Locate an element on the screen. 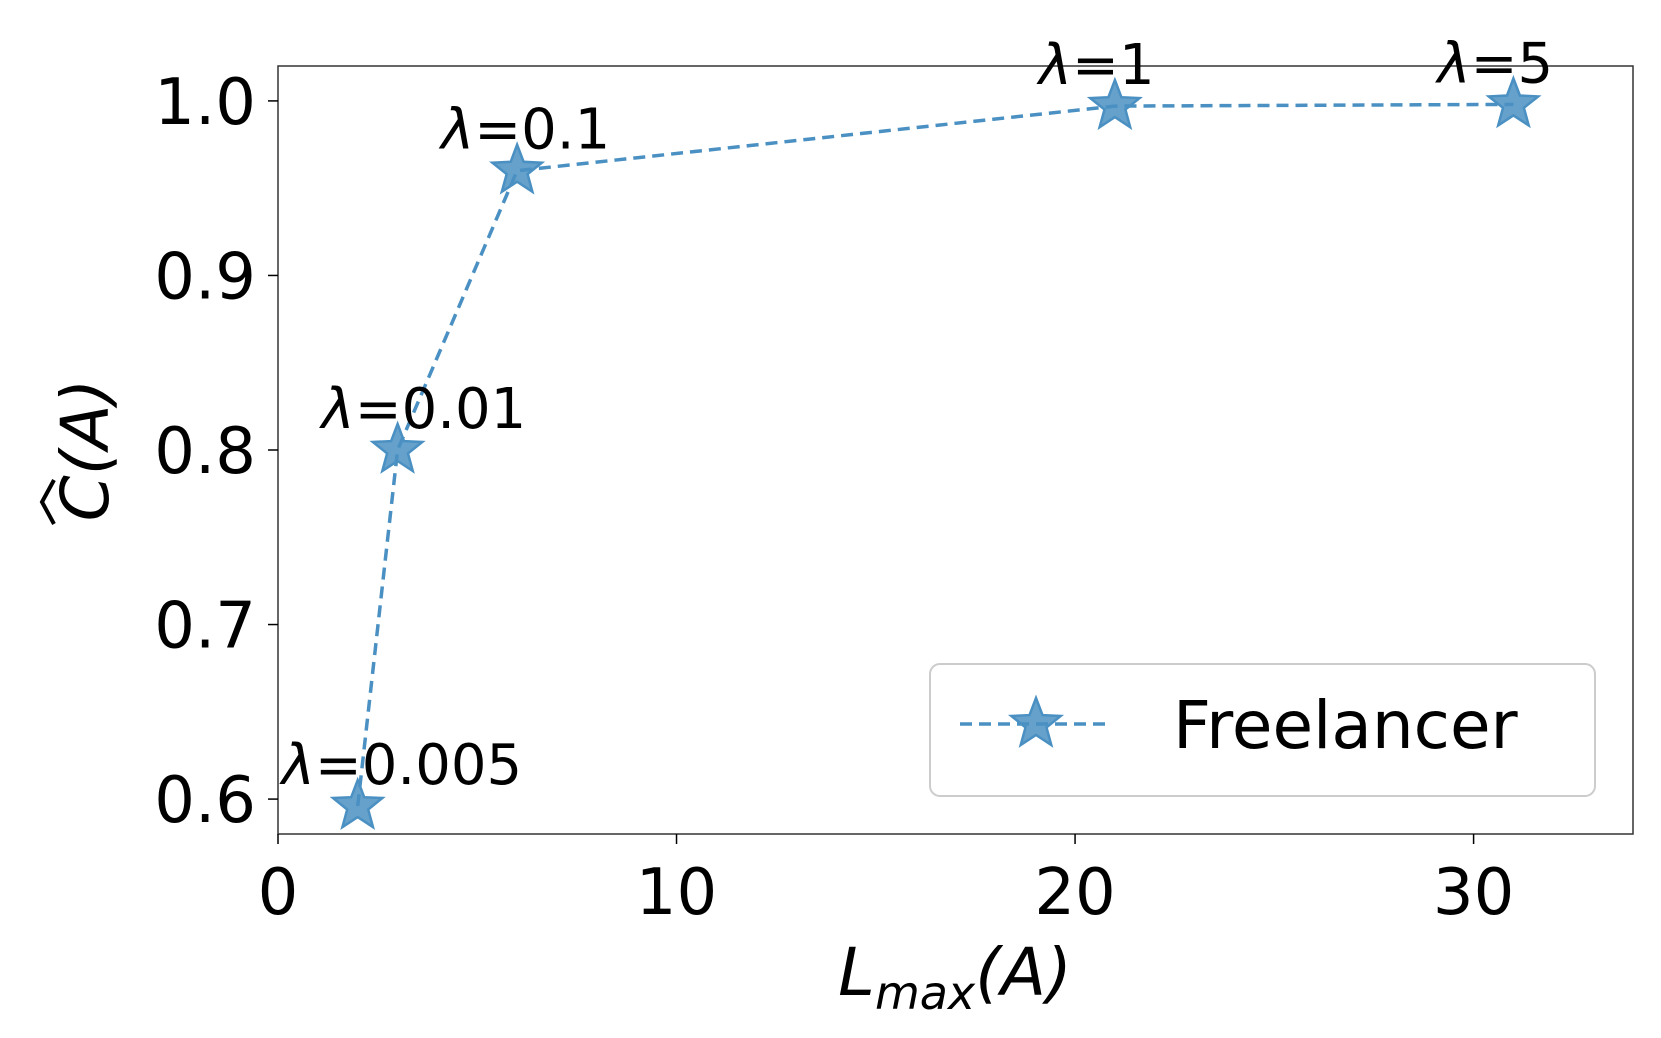  y-axis-label-hat is located at coordinates (47, 502).